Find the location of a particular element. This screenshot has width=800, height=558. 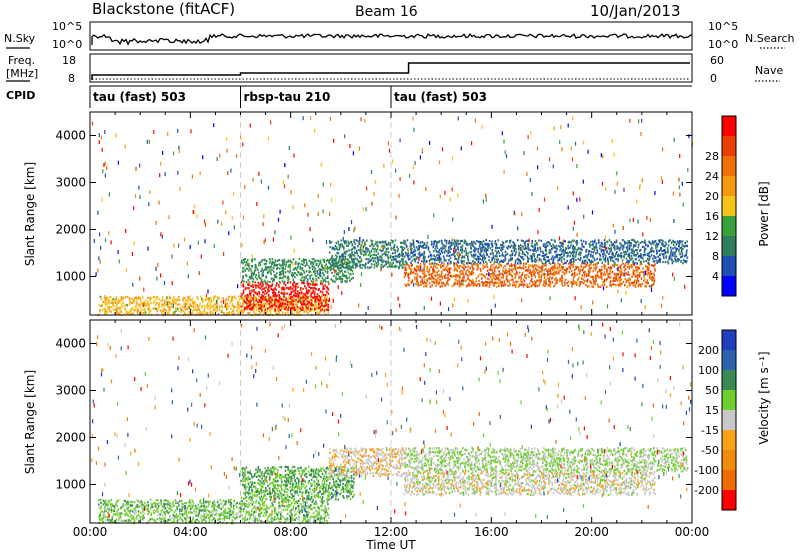

nsky-trace is located at coordinates (392, 39).